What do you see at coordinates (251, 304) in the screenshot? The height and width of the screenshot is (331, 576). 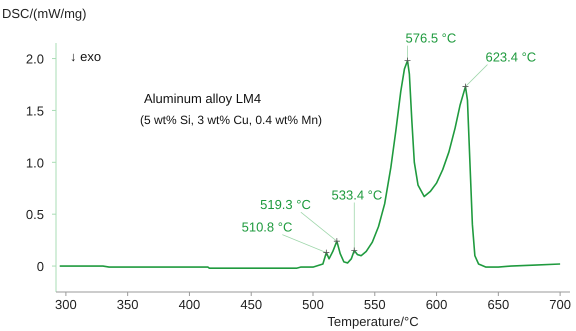 I see `x-tick-label: 450` at bounding box center [251, 304].